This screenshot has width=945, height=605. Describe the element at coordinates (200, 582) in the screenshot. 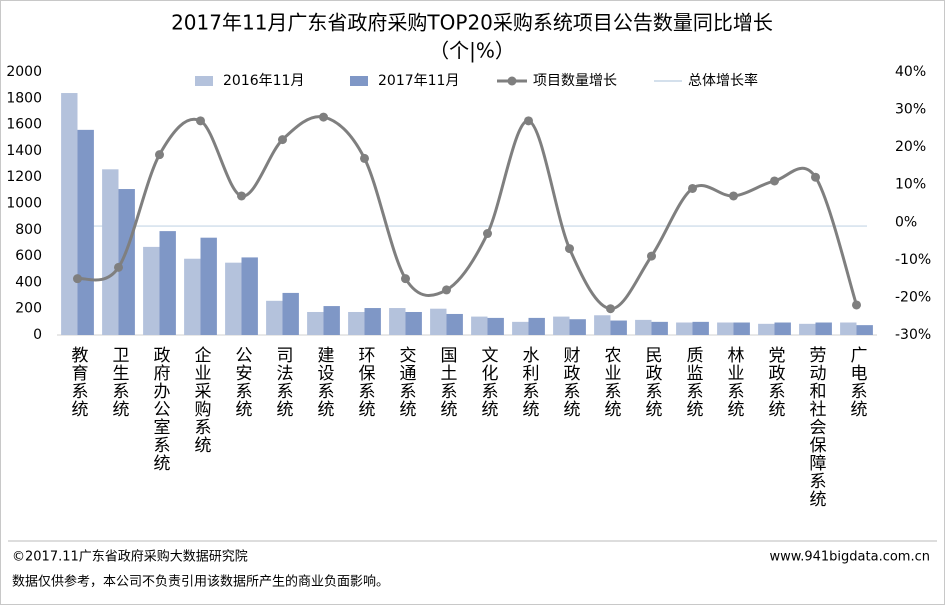

I see `disclaimer: 数据仅供参考，本公司不负责引用该数据所产生的商业负面影响。` at that location.